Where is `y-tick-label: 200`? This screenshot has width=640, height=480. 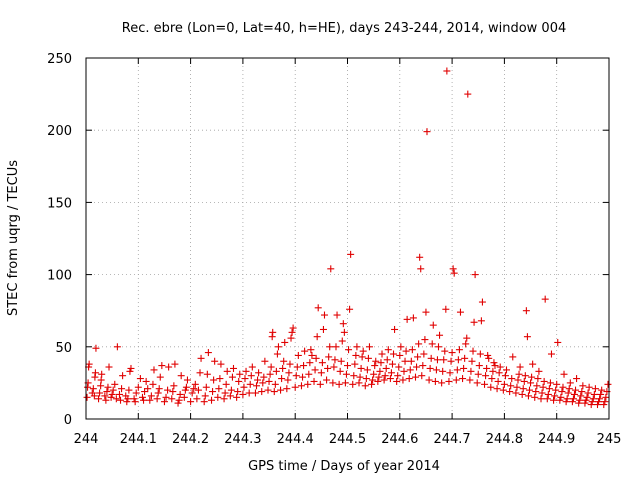
y-tick-label: 200 is located at coordinates (59, 131).